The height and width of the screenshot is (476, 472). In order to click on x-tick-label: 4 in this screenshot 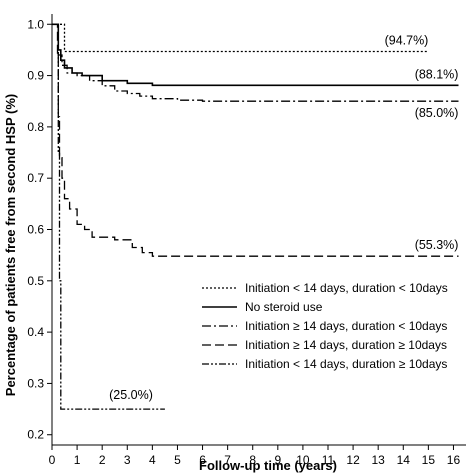, I will do `click(152, 460)`.